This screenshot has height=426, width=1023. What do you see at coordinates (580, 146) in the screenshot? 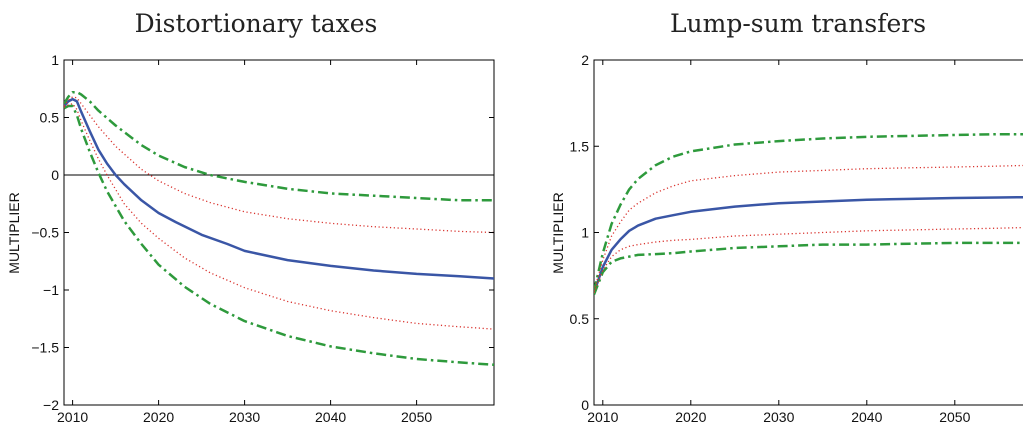
I see `y-tick-label: 1.5` at bounding box center [580, 146].